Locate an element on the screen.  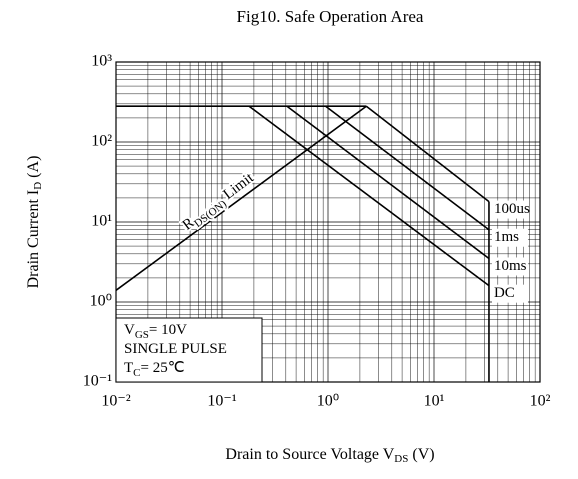
text-part: (V) is located at coordinates (421, 454).